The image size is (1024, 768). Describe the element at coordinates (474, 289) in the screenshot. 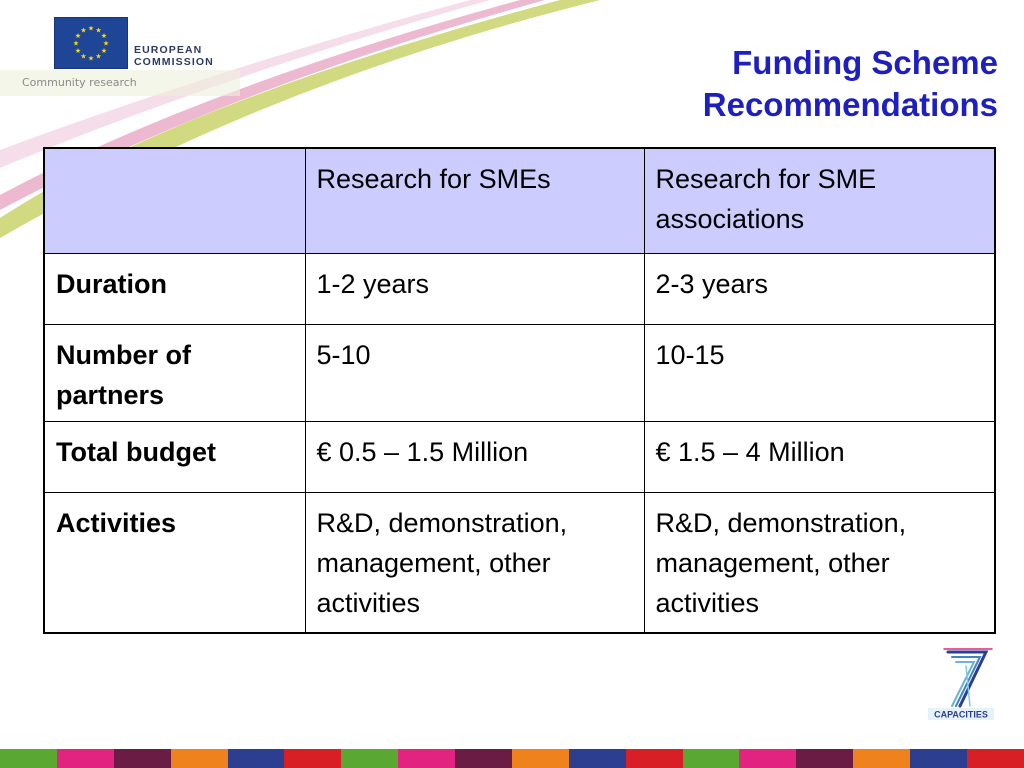

I see `cell-smes: 1-2 years` at that location.